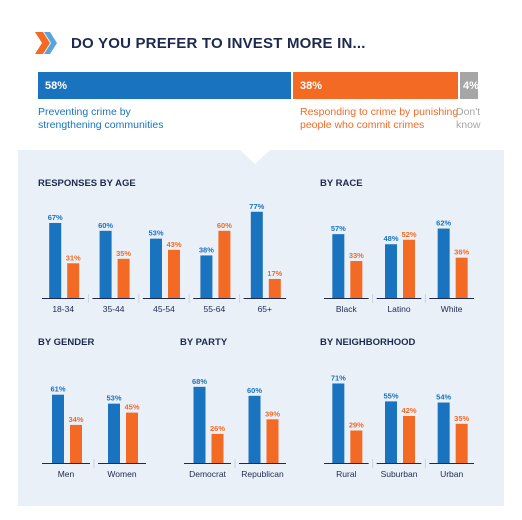  Describe the element at coordinates (255, 157) in the screenshot. I see `panel-pointer` at that location.